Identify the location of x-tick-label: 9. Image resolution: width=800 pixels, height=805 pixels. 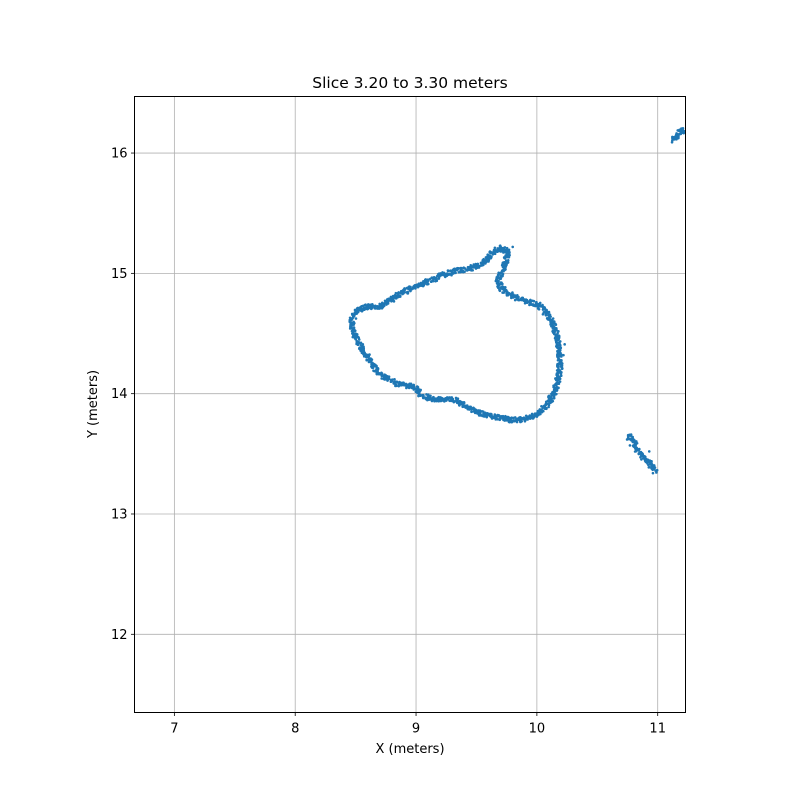
(416, 729).